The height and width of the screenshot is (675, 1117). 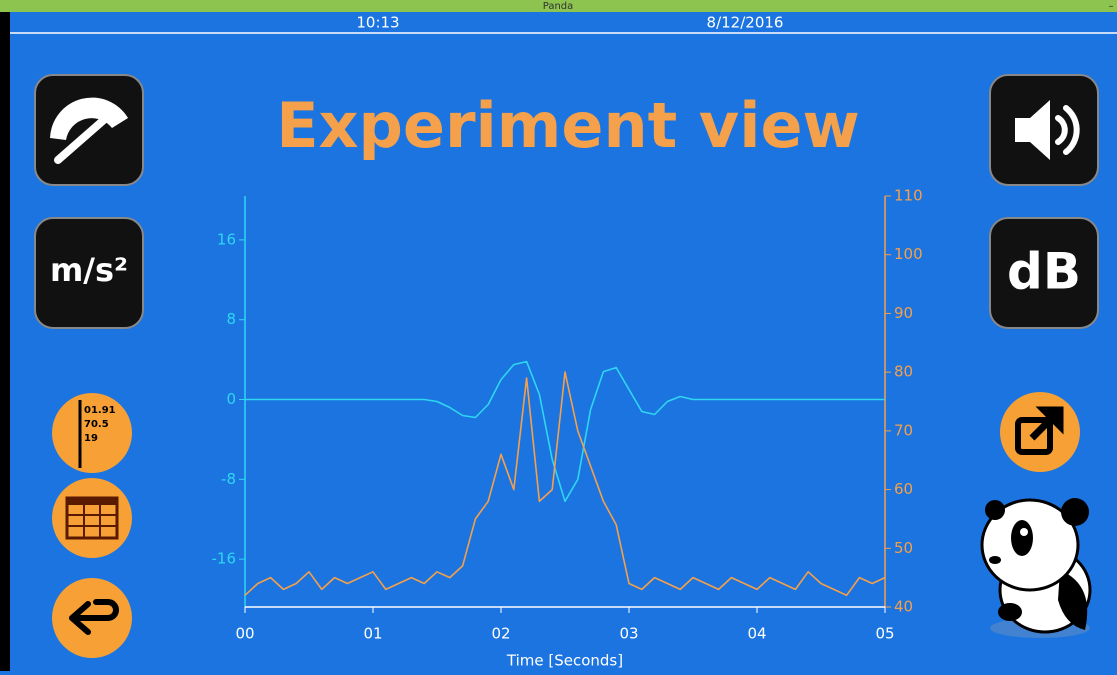 I want to click on sound-button, so click(x=1044, y=130).